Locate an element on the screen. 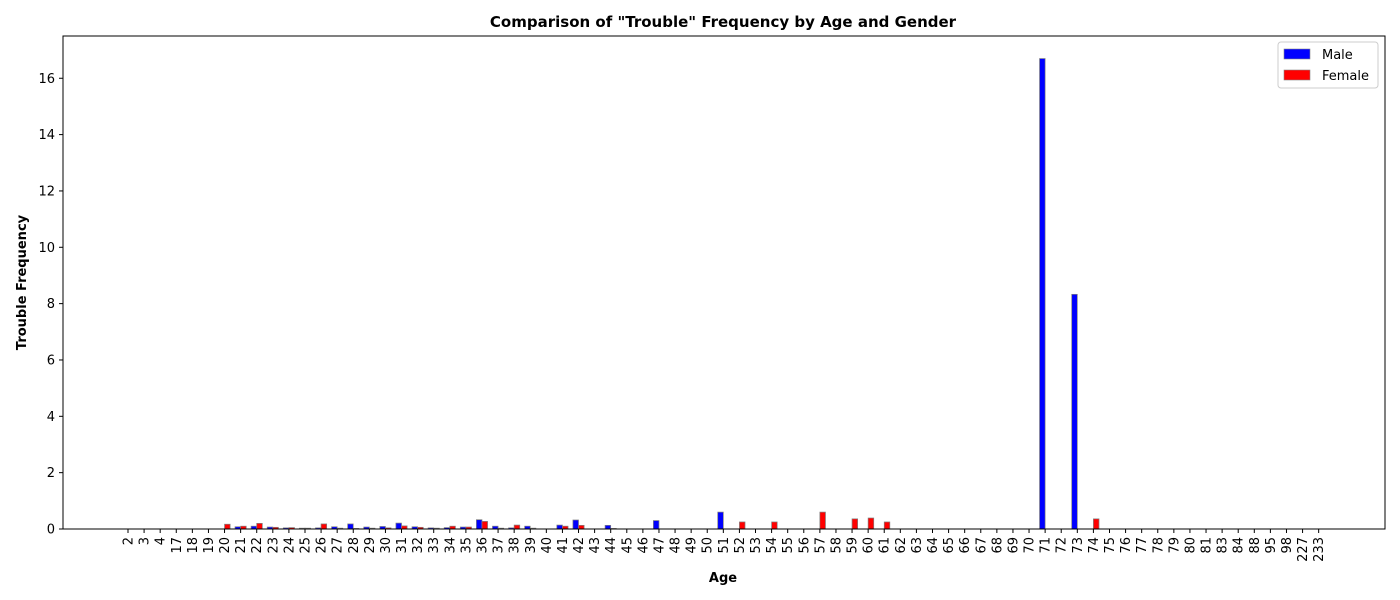 The width and height of the screenshot is (1400, 600). x-tick-label: 59 is located at coordinates (853, 545).